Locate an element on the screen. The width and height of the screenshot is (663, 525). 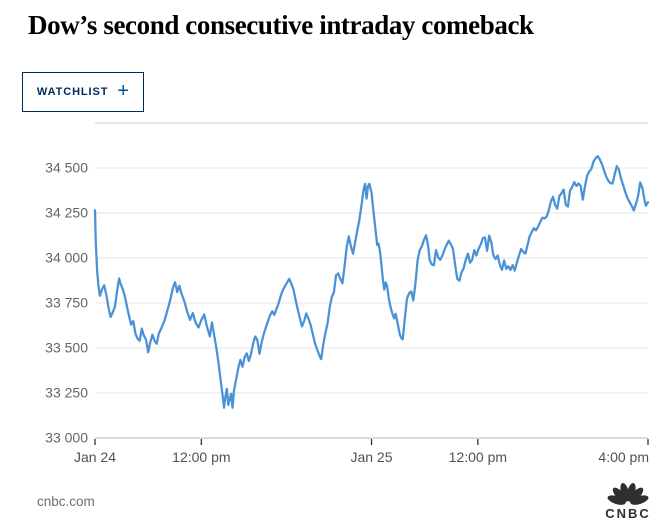
source-attribution: cnbc.com is located at coordinates (66, 501).